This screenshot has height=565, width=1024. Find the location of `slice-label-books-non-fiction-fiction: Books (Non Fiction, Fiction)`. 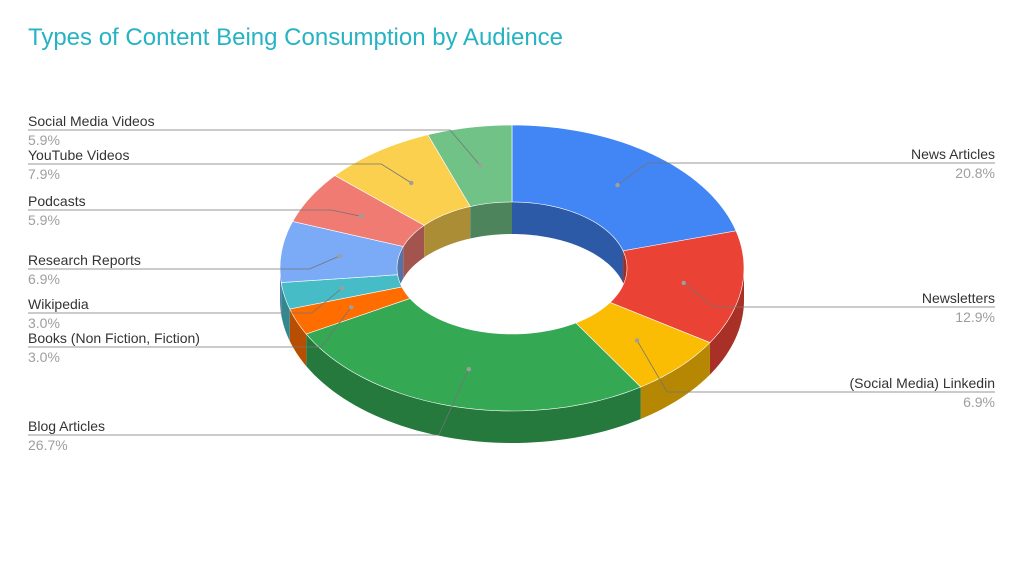

slice-label-books-non-fiction-fiction: Books (Non Fiction, Fiction) is located at coordinates (114, 338).